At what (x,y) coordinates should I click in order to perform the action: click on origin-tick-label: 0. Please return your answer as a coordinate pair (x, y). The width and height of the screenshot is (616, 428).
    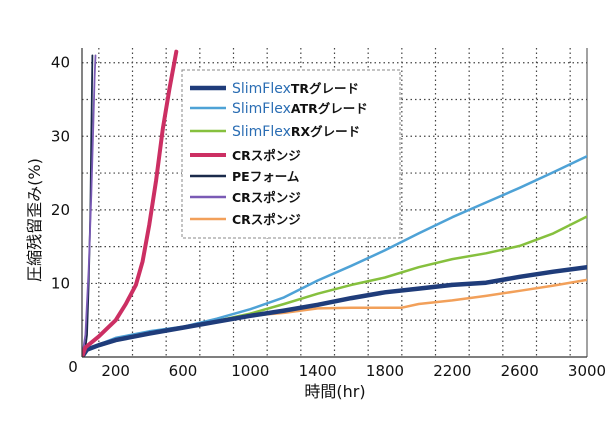
    Looking at the image, I should click on (73, 367).